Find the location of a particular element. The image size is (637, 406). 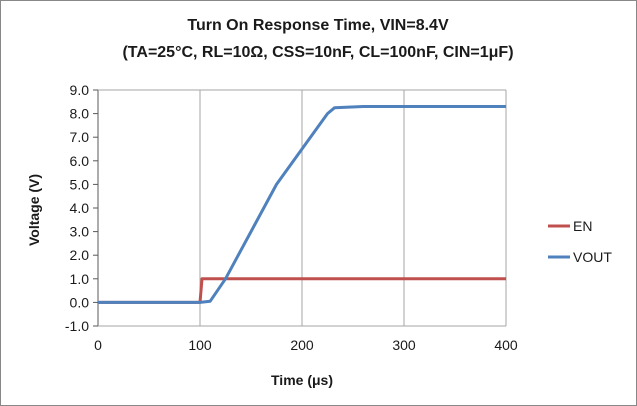

y-tick-label: 0.0 is located at coordinates (80, 302).